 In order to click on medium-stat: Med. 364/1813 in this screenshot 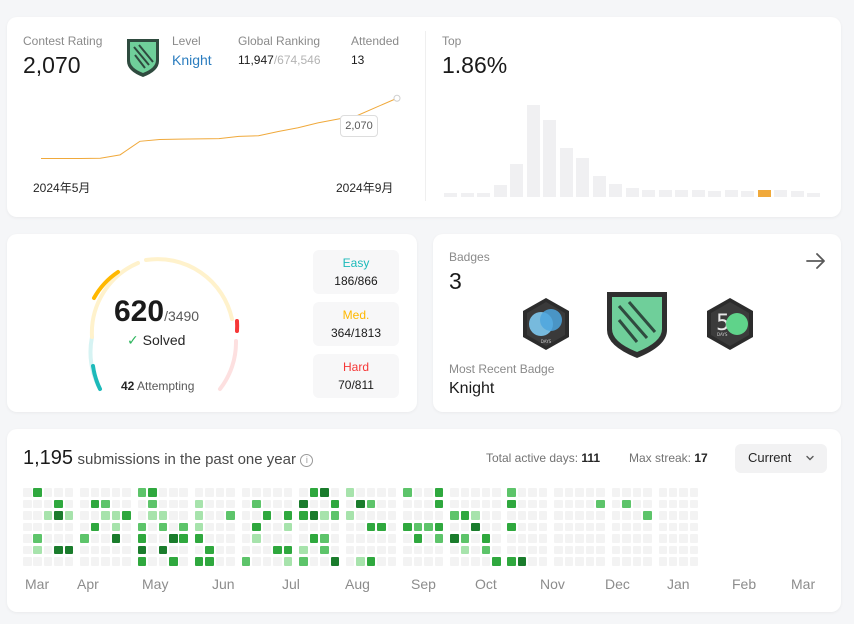, I will do `click(356, 324)`.